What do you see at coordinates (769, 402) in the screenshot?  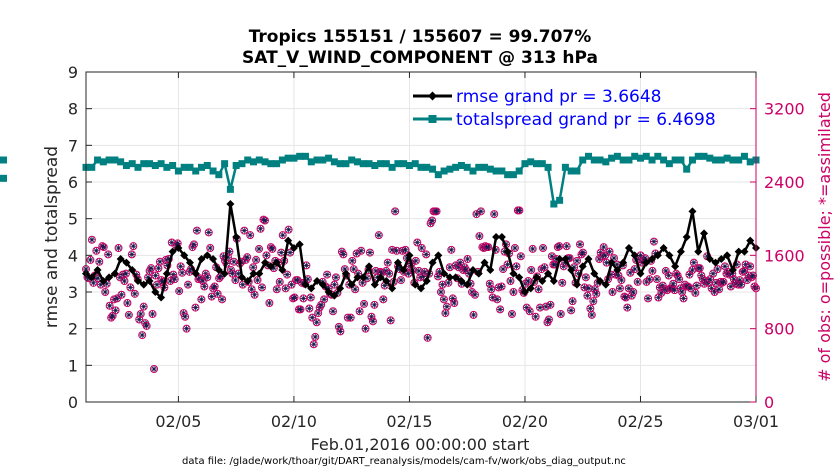 I see `yr-tick-label-0: 0` at bounding box center [769, 402].